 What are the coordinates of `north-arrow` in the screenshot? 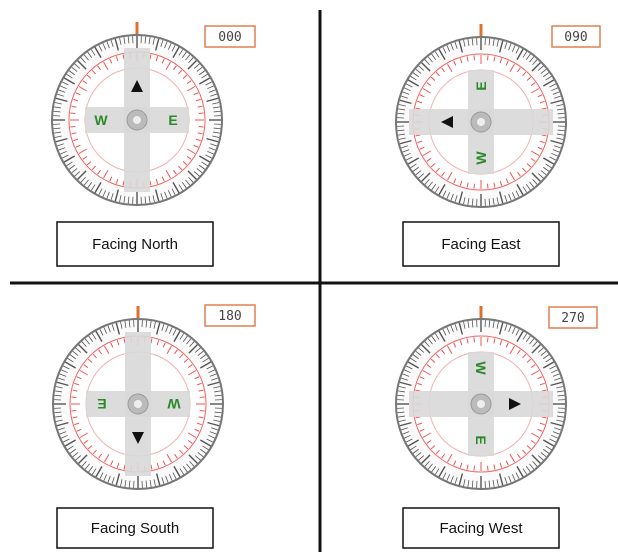 It's located at (447, 122).